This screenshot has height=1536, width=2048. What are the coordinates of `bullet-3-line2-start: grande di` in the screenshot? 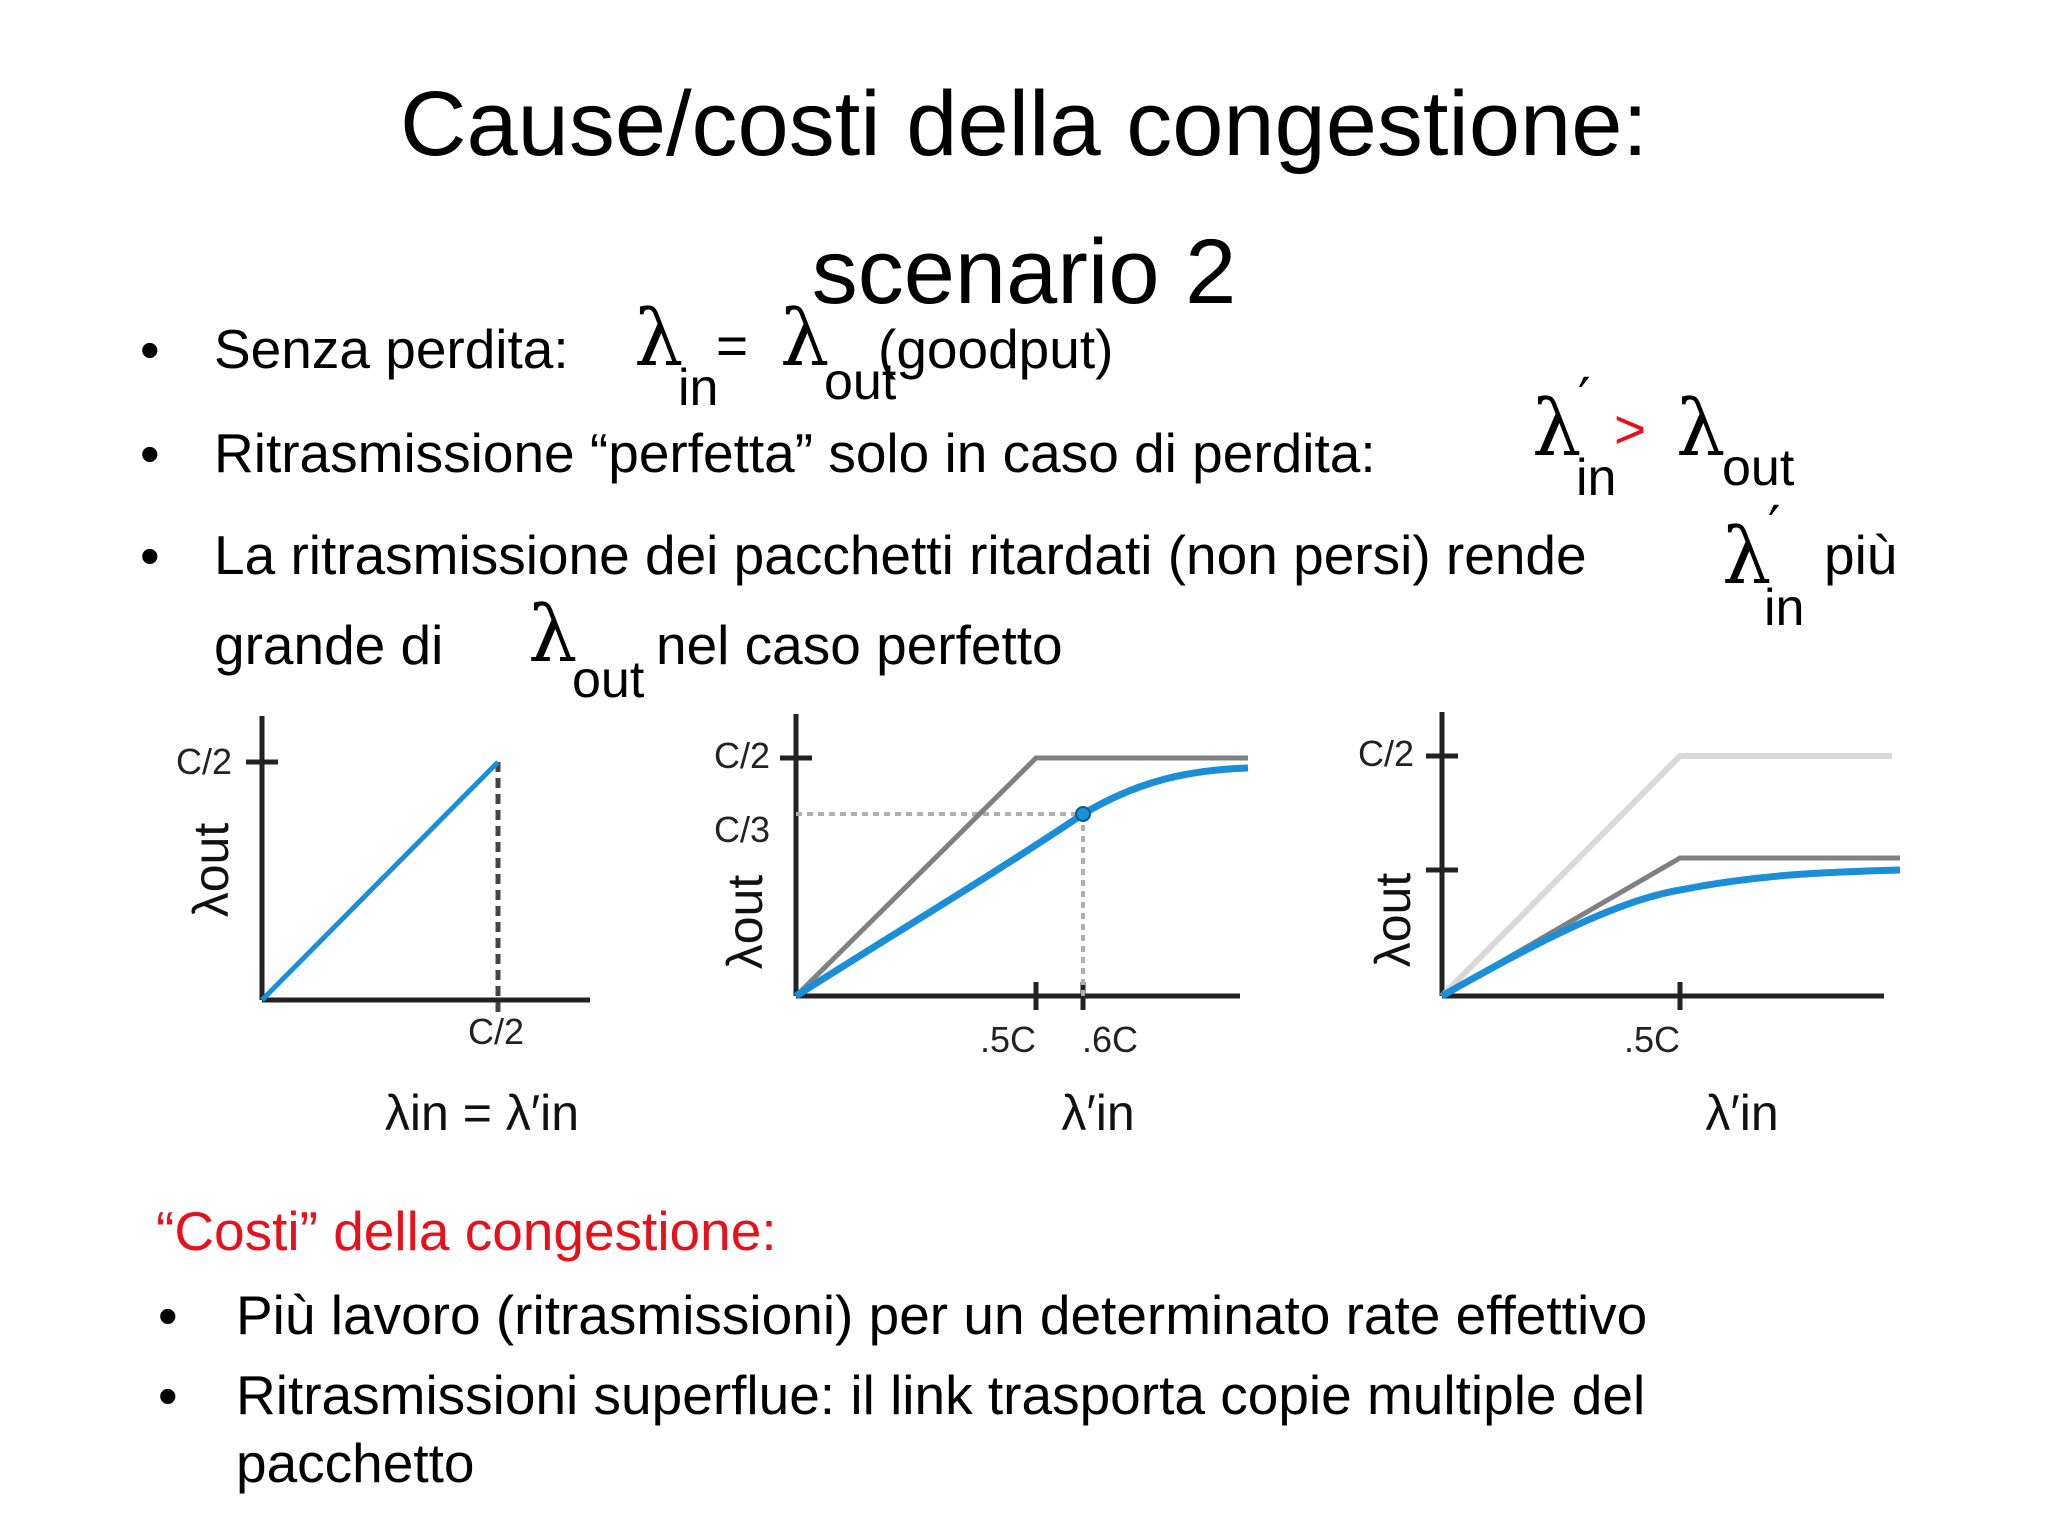 It's located at (329, 645).